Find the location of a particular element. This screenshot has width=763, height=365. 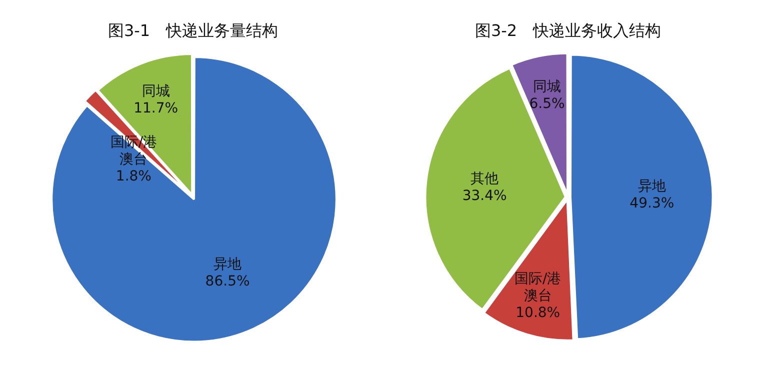

slice-label: 其他 is located at coordinates (484, 178).